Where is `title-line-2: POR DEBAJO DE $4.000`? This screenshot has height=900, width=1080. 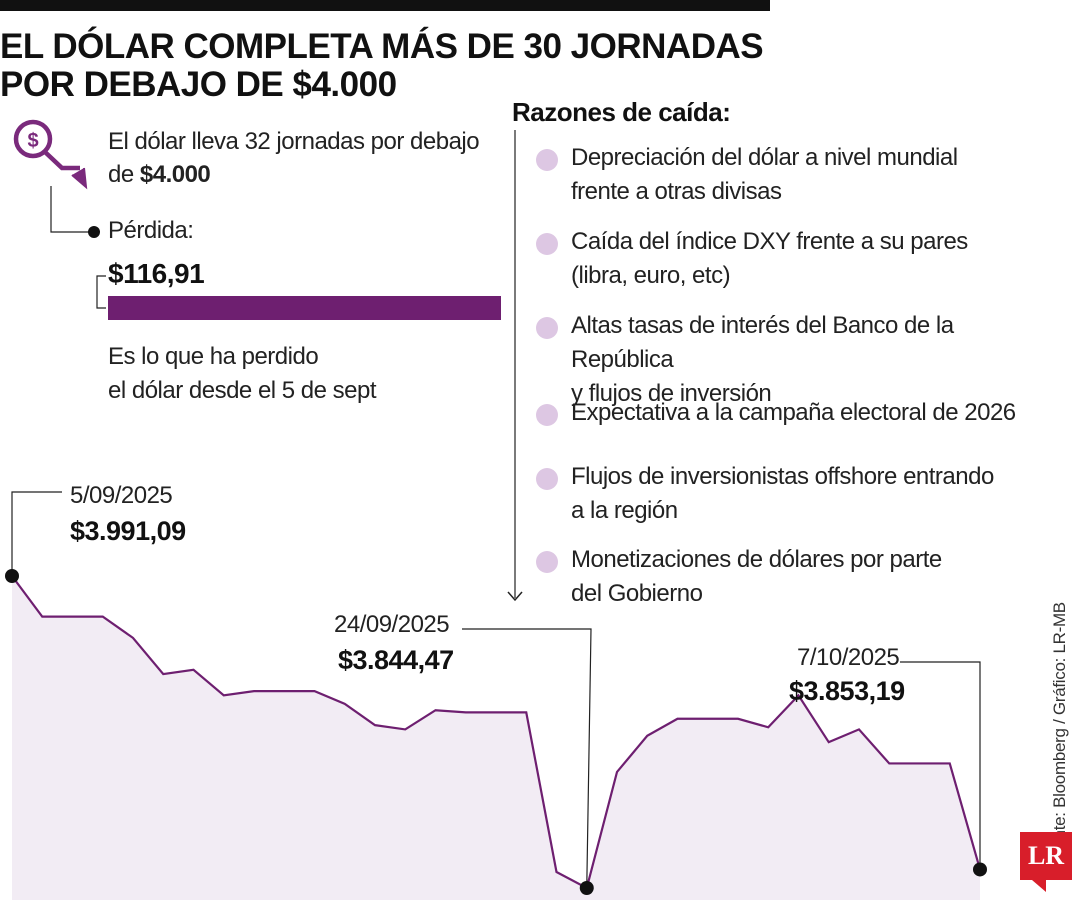
title-line-2: POR DEBAJO DE $4.000 is located at coordinates (198, 84).